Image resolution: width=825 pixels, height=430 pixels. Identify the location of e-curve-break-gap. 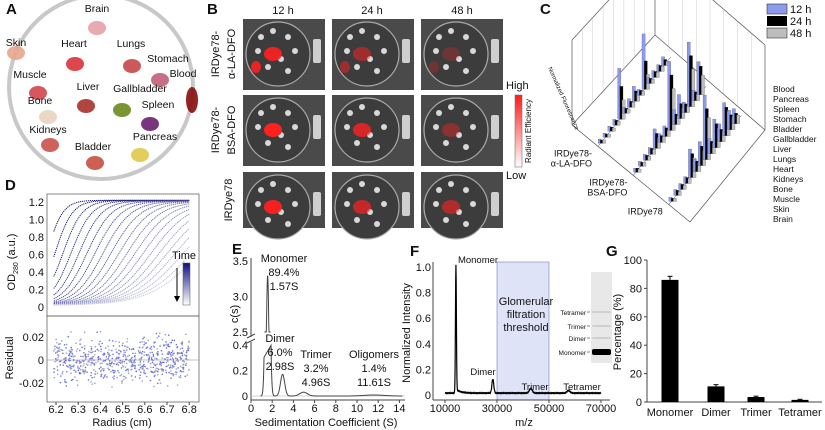
(267, 338).